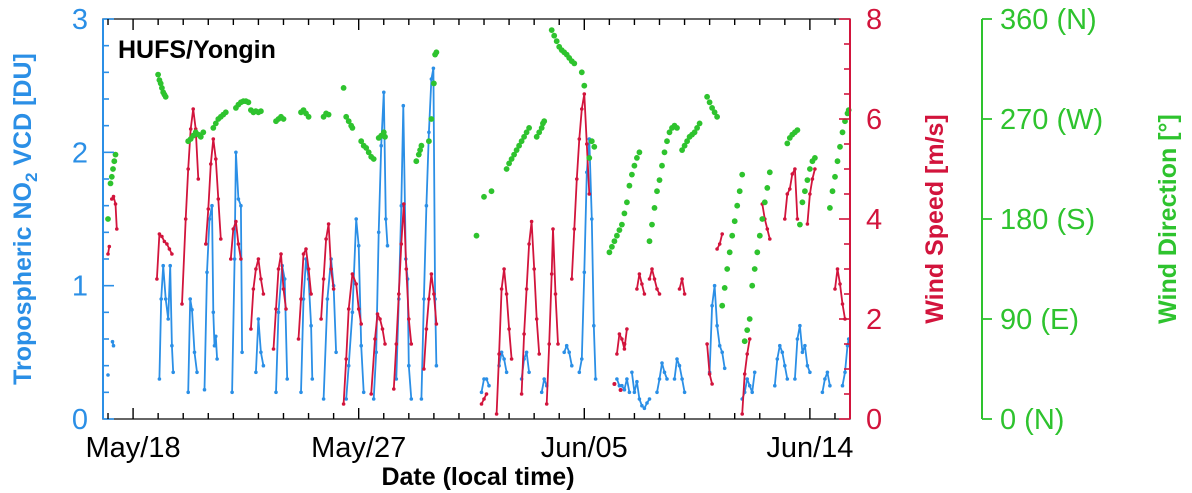  I want to click on wind-direction-tick-label: 360 (N), so click(1048, 20).